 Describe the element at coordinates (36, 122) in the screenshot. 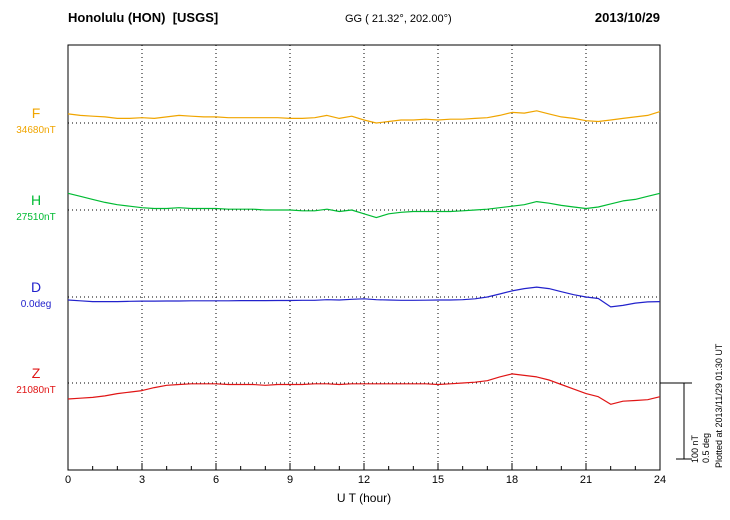

I see `series-label-F: F 34680nT` at that location.